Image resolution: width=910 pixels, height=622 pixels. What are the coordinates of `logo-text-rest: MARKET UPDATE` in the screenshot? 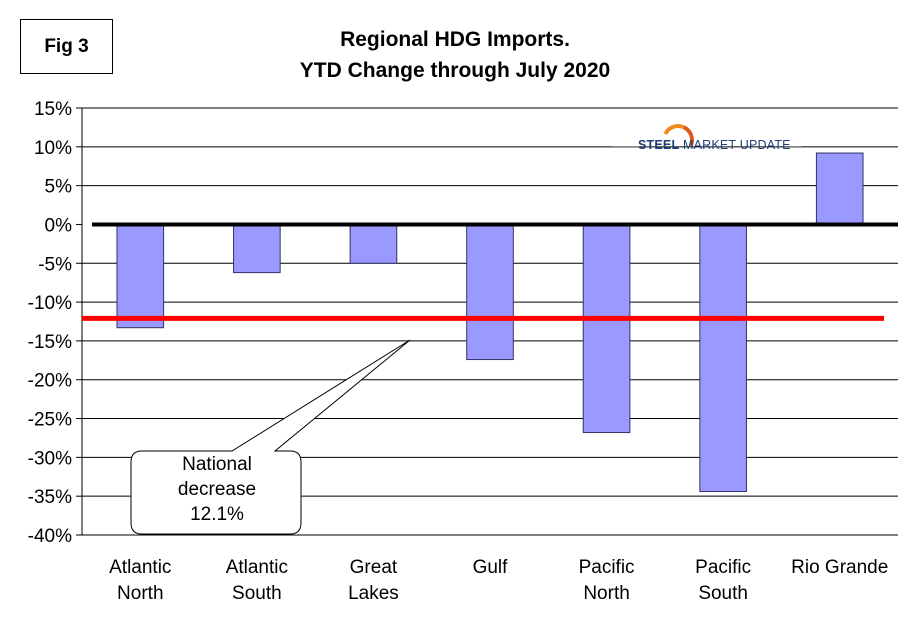 It's located at (736, 145).